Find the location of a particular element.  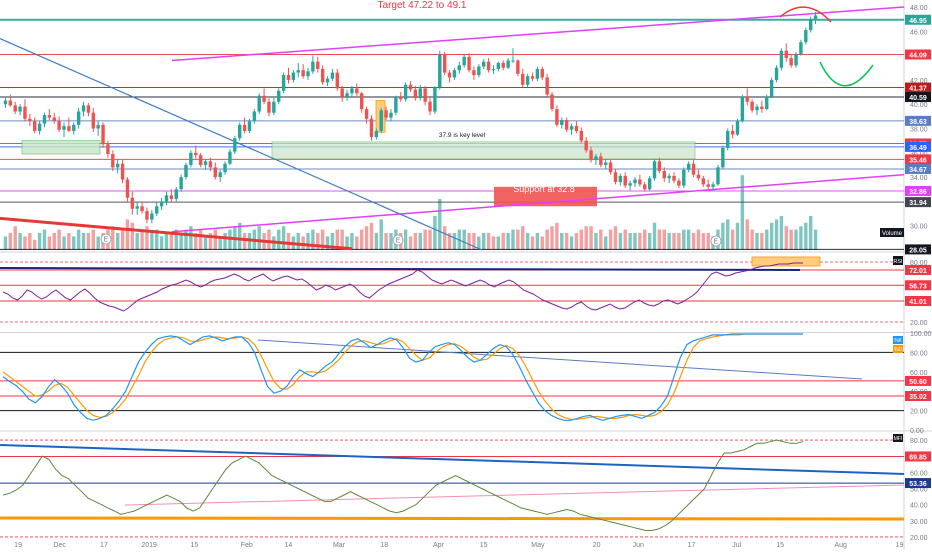

level-tag-text: 32.86 is located at coordinates (918, 192).